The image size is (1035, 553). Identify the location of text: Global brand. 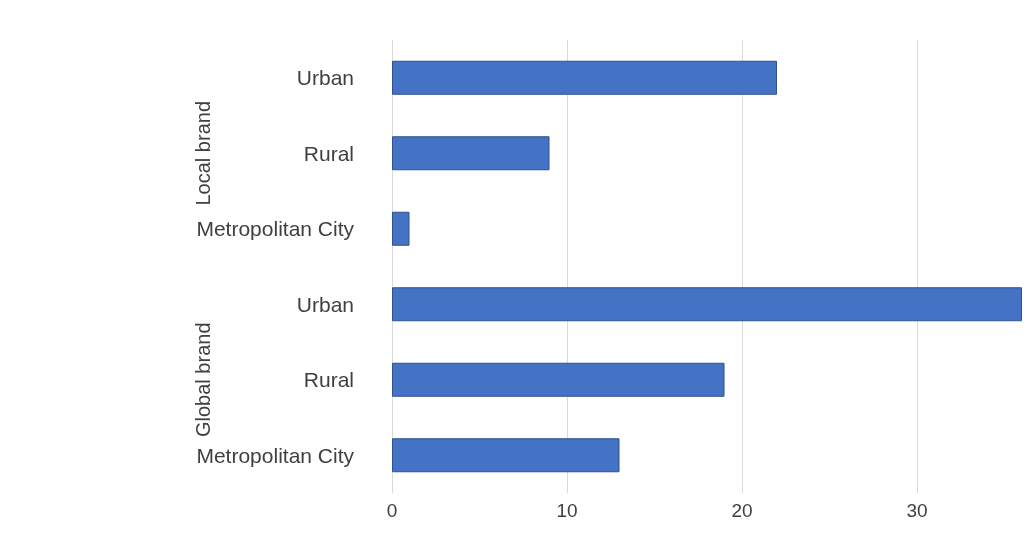
(203, 380).